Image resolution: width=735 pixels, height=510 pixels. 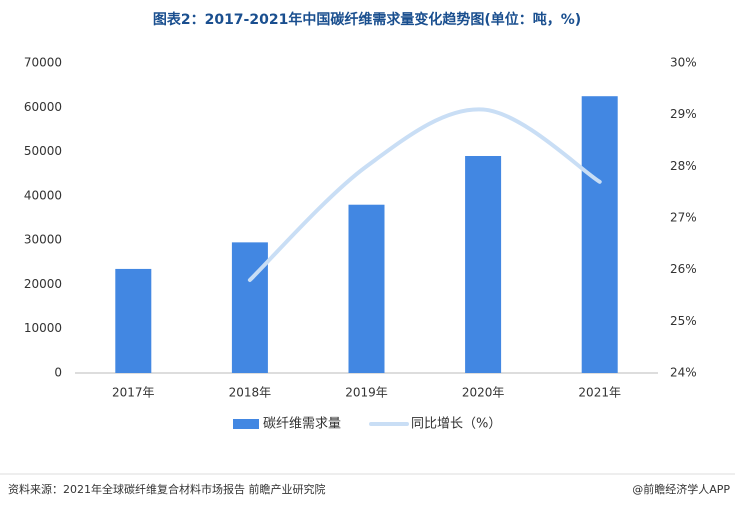 What do you see at coordinates (43, 240) in the screenshot?
I see `y-tick-label: 30000` at bounding box center [43, 240].